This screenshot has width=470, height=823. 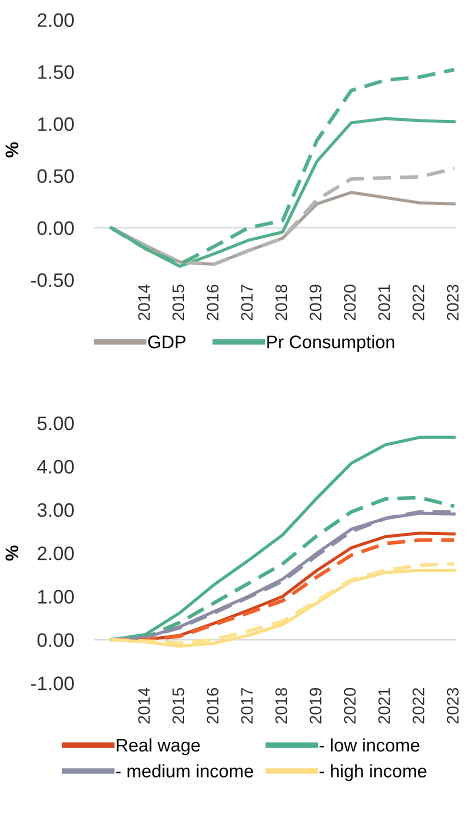 I want to click on y-tick-label: 3.00, so click(x=55, y=510).